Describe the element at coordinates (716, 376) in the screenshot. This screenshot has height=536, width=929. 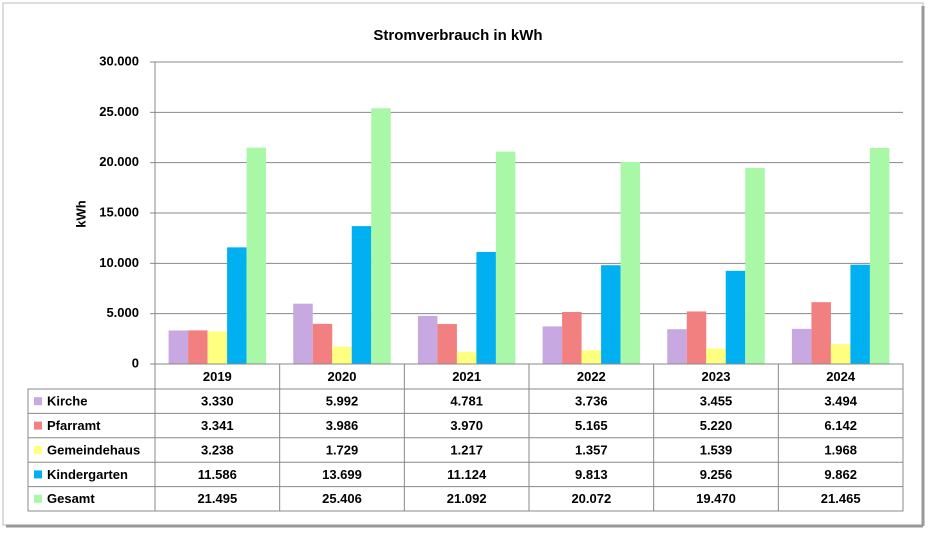
I see `x-tick-label: 2023` at that location.